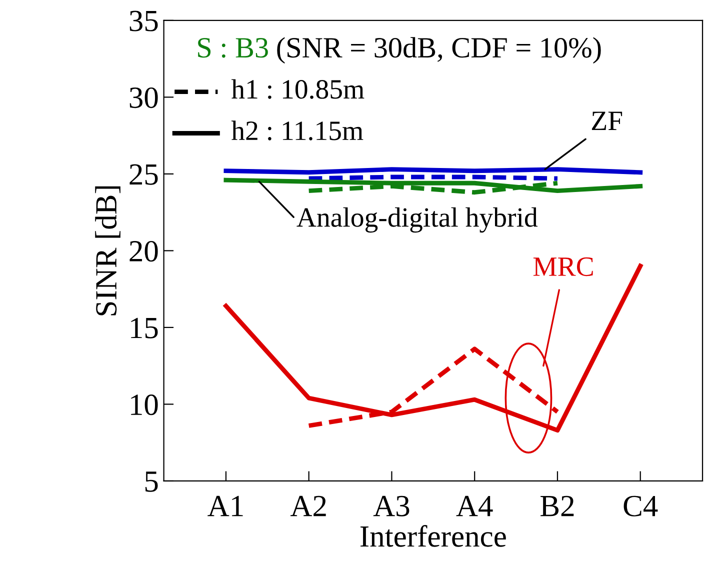 The image size is (728, 583). What do you see at coordinates (151, 482) in the screenshot?
I see `y-tick-label: 5` at bounding box center [151, 482].